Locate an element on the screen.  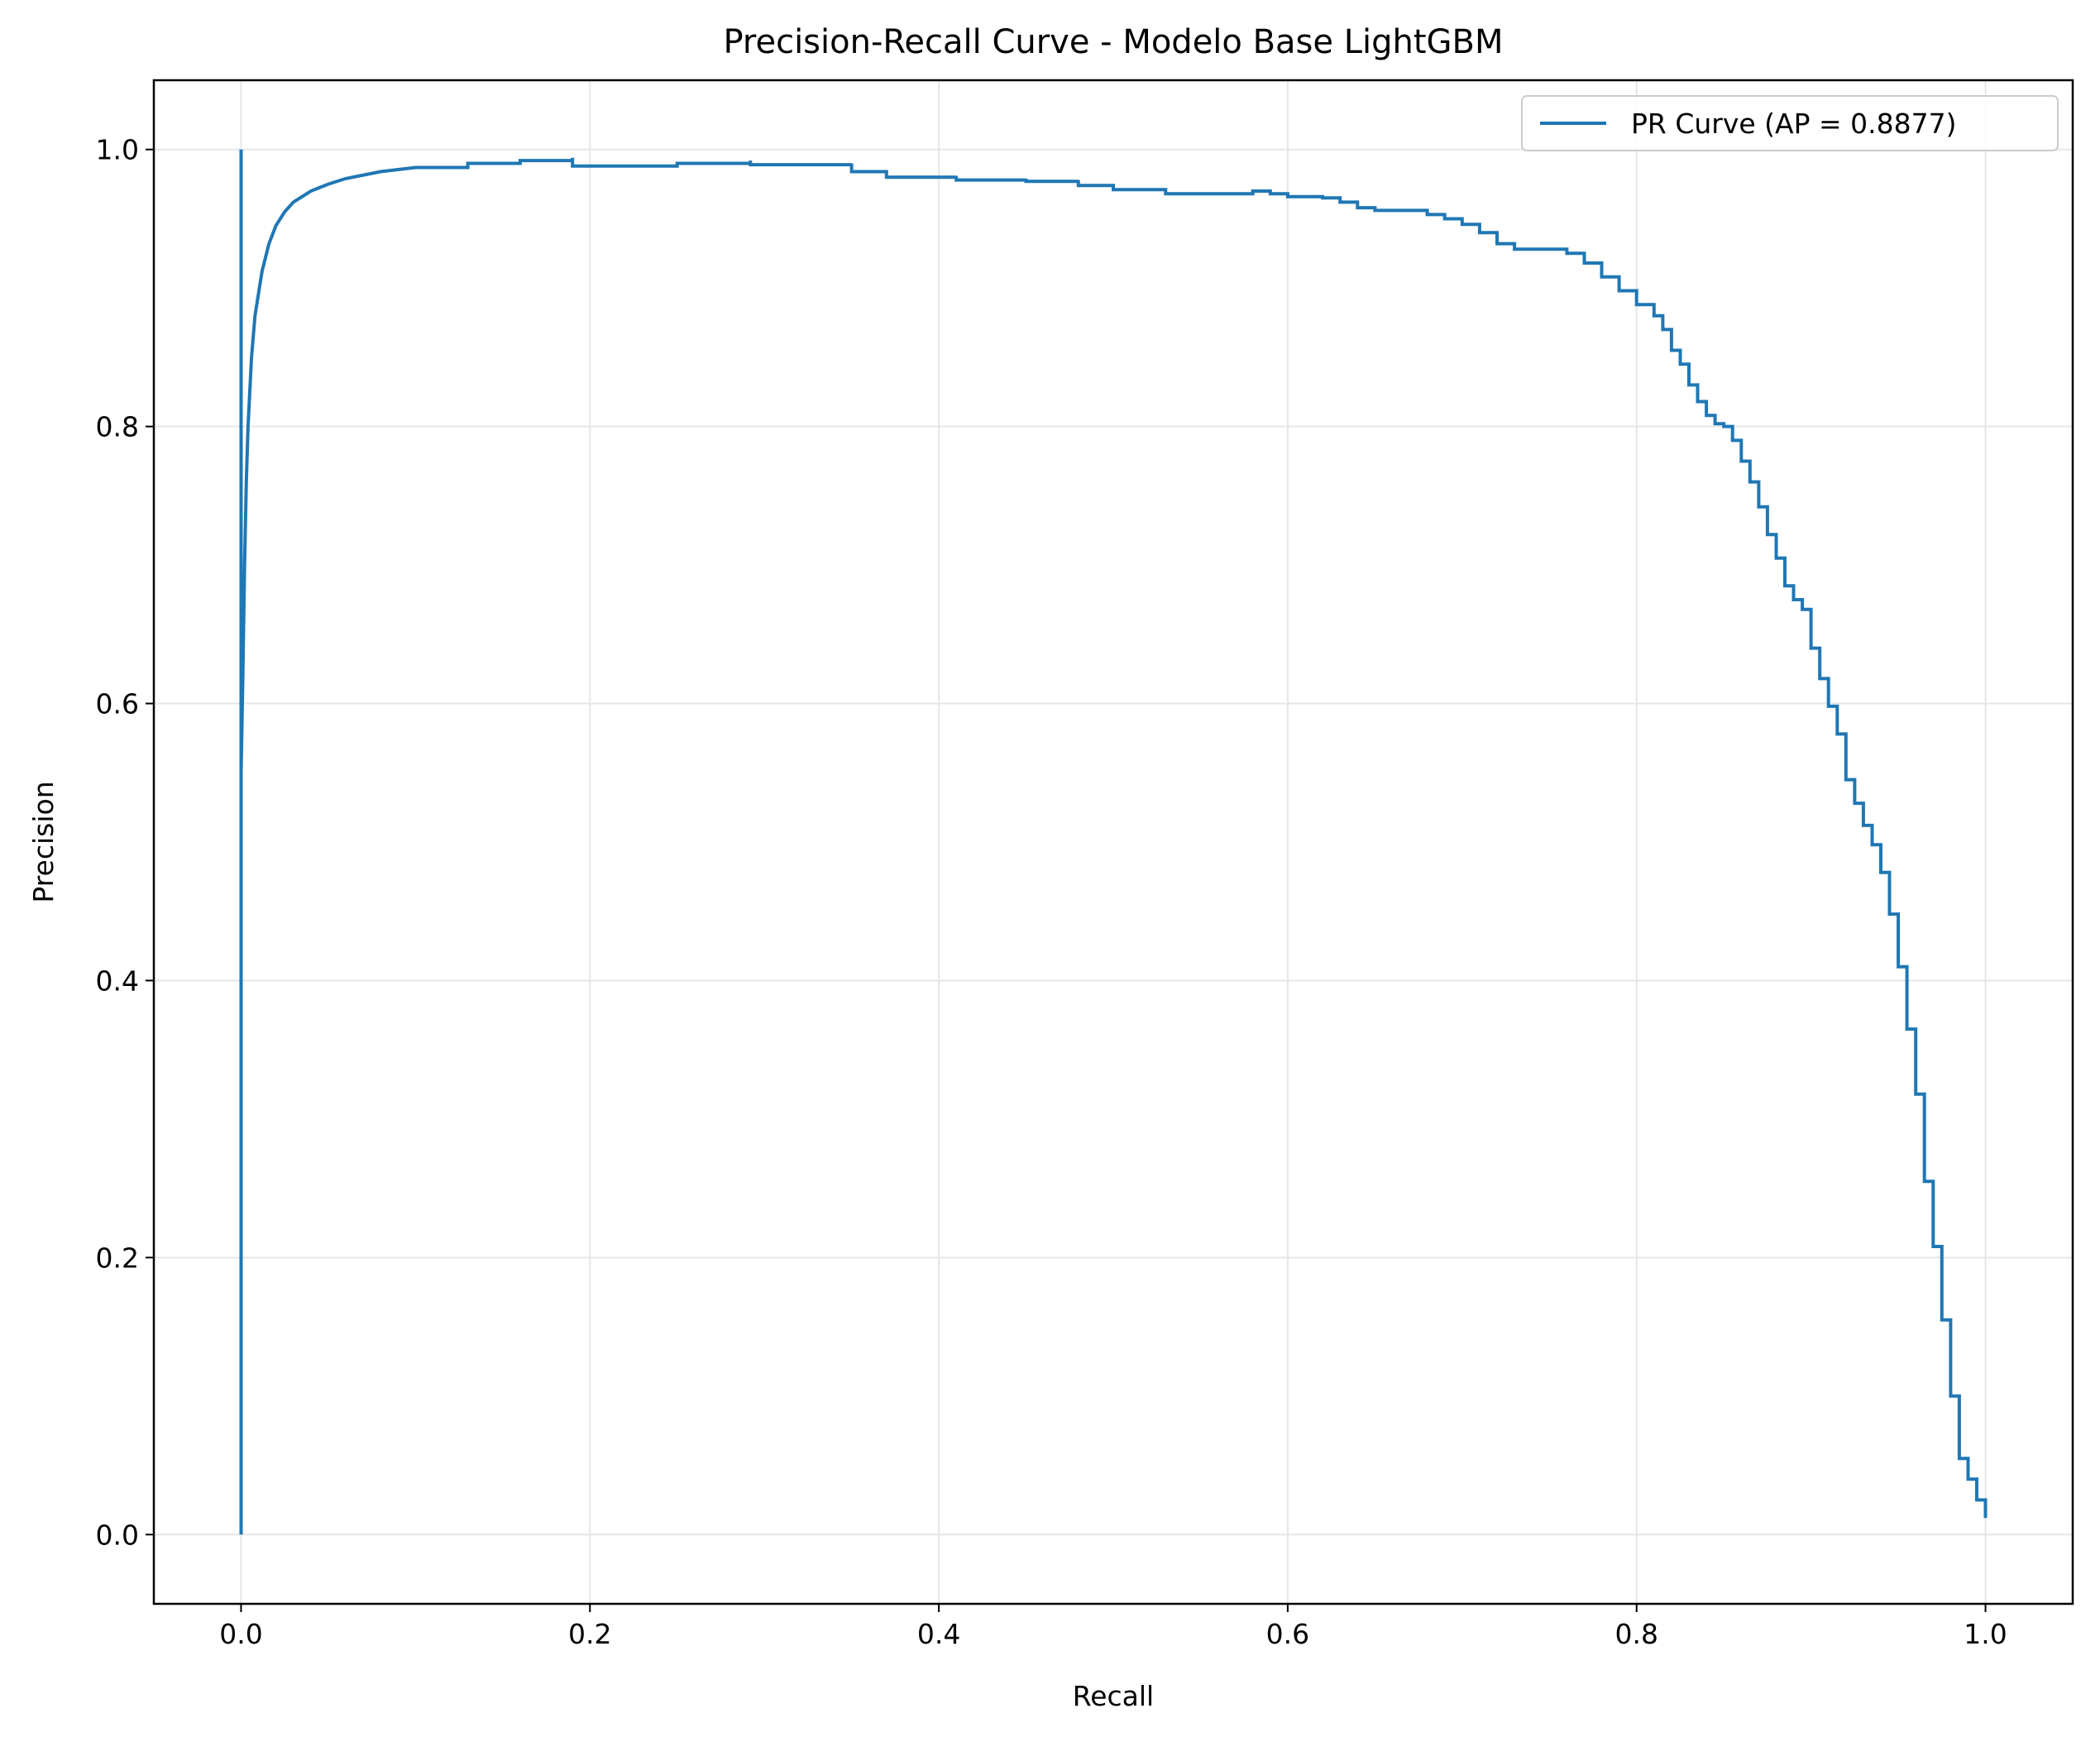
y-tick-label: 0.0 is located at coordinates (118, 1535).